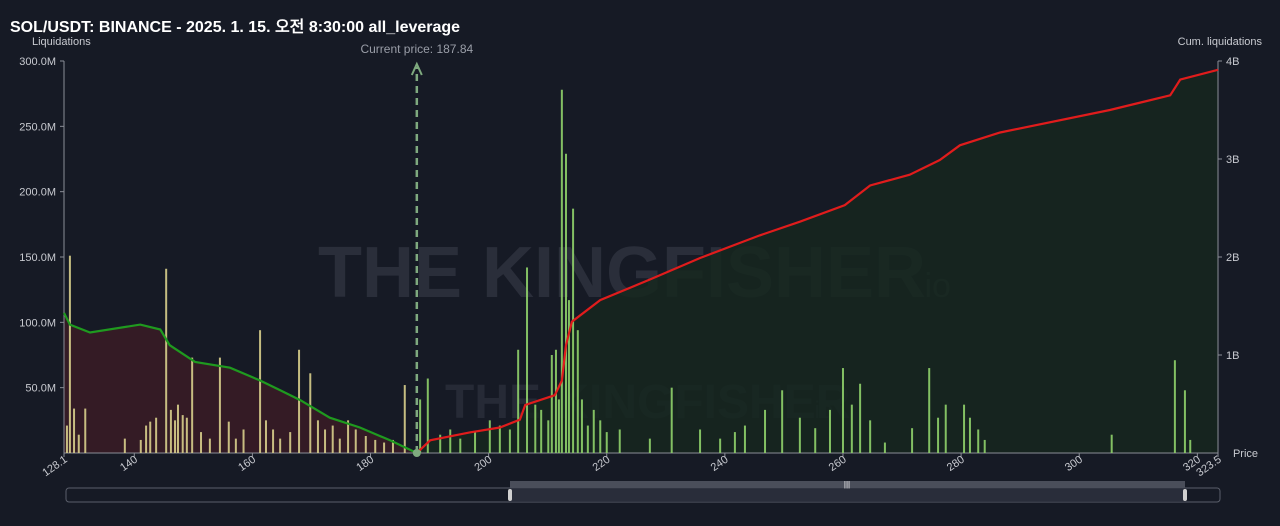 This screenshot has width=1280, height=526. Describe the element at coordinates (1220, 42) in the screenshot. I see `y2-axis-label: Cum. liquidations` at that location.